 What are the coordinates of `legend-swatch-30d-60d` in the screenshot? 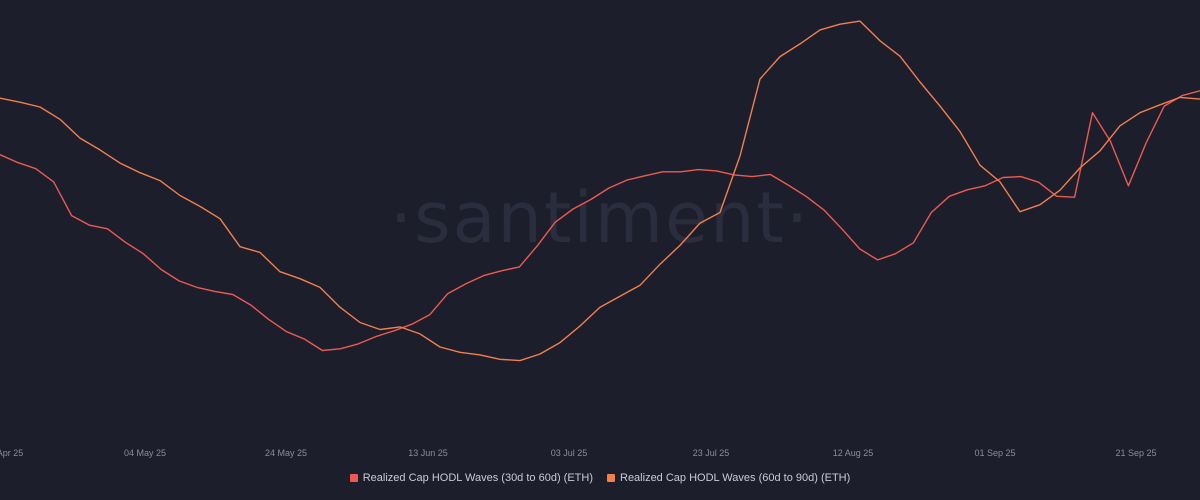 It's located at (353, 478).